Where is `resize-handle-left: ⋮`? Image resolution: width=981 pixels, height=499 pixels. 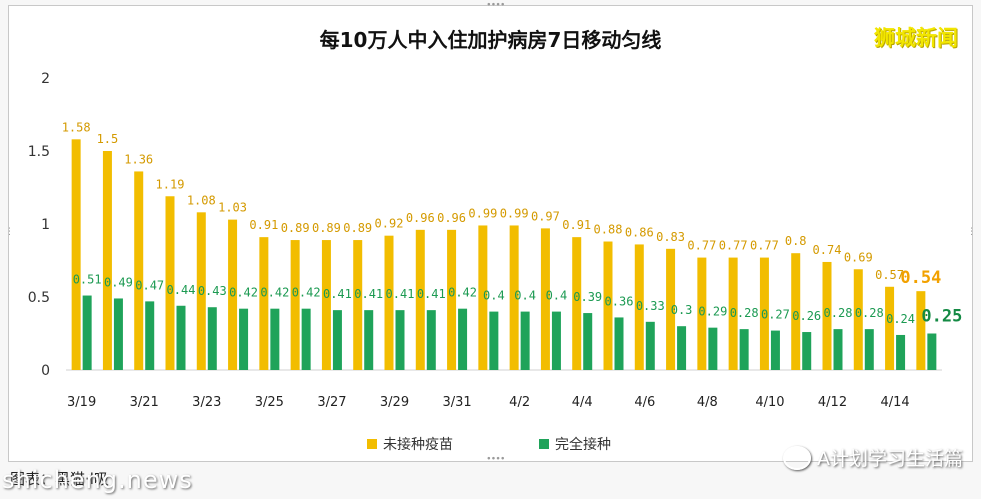 resize-handle-left: ⋮ is located at coordinates (9, 232).